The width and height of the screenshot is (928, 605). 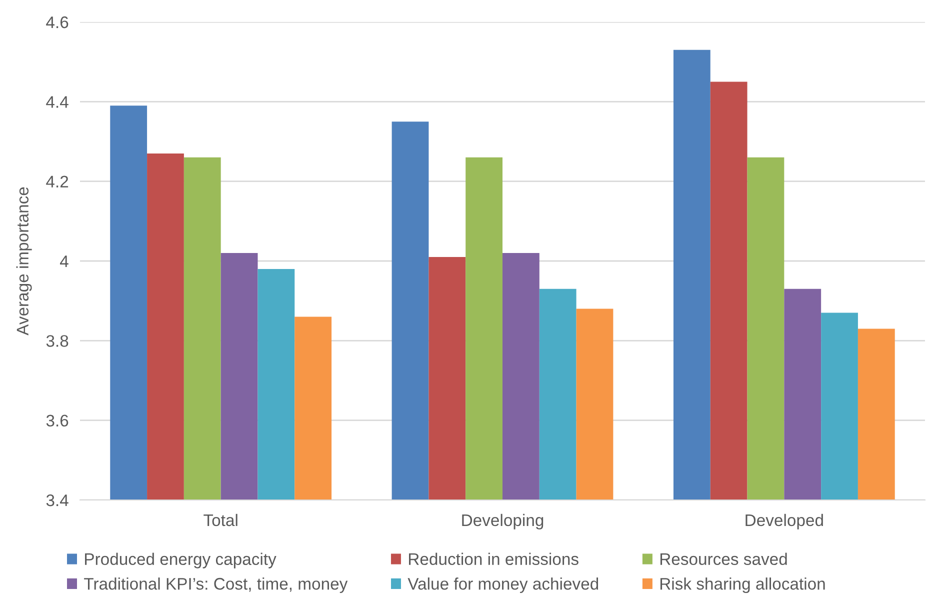 I want to click on y-tick-label: 4.6, so click(x=57, y=22).